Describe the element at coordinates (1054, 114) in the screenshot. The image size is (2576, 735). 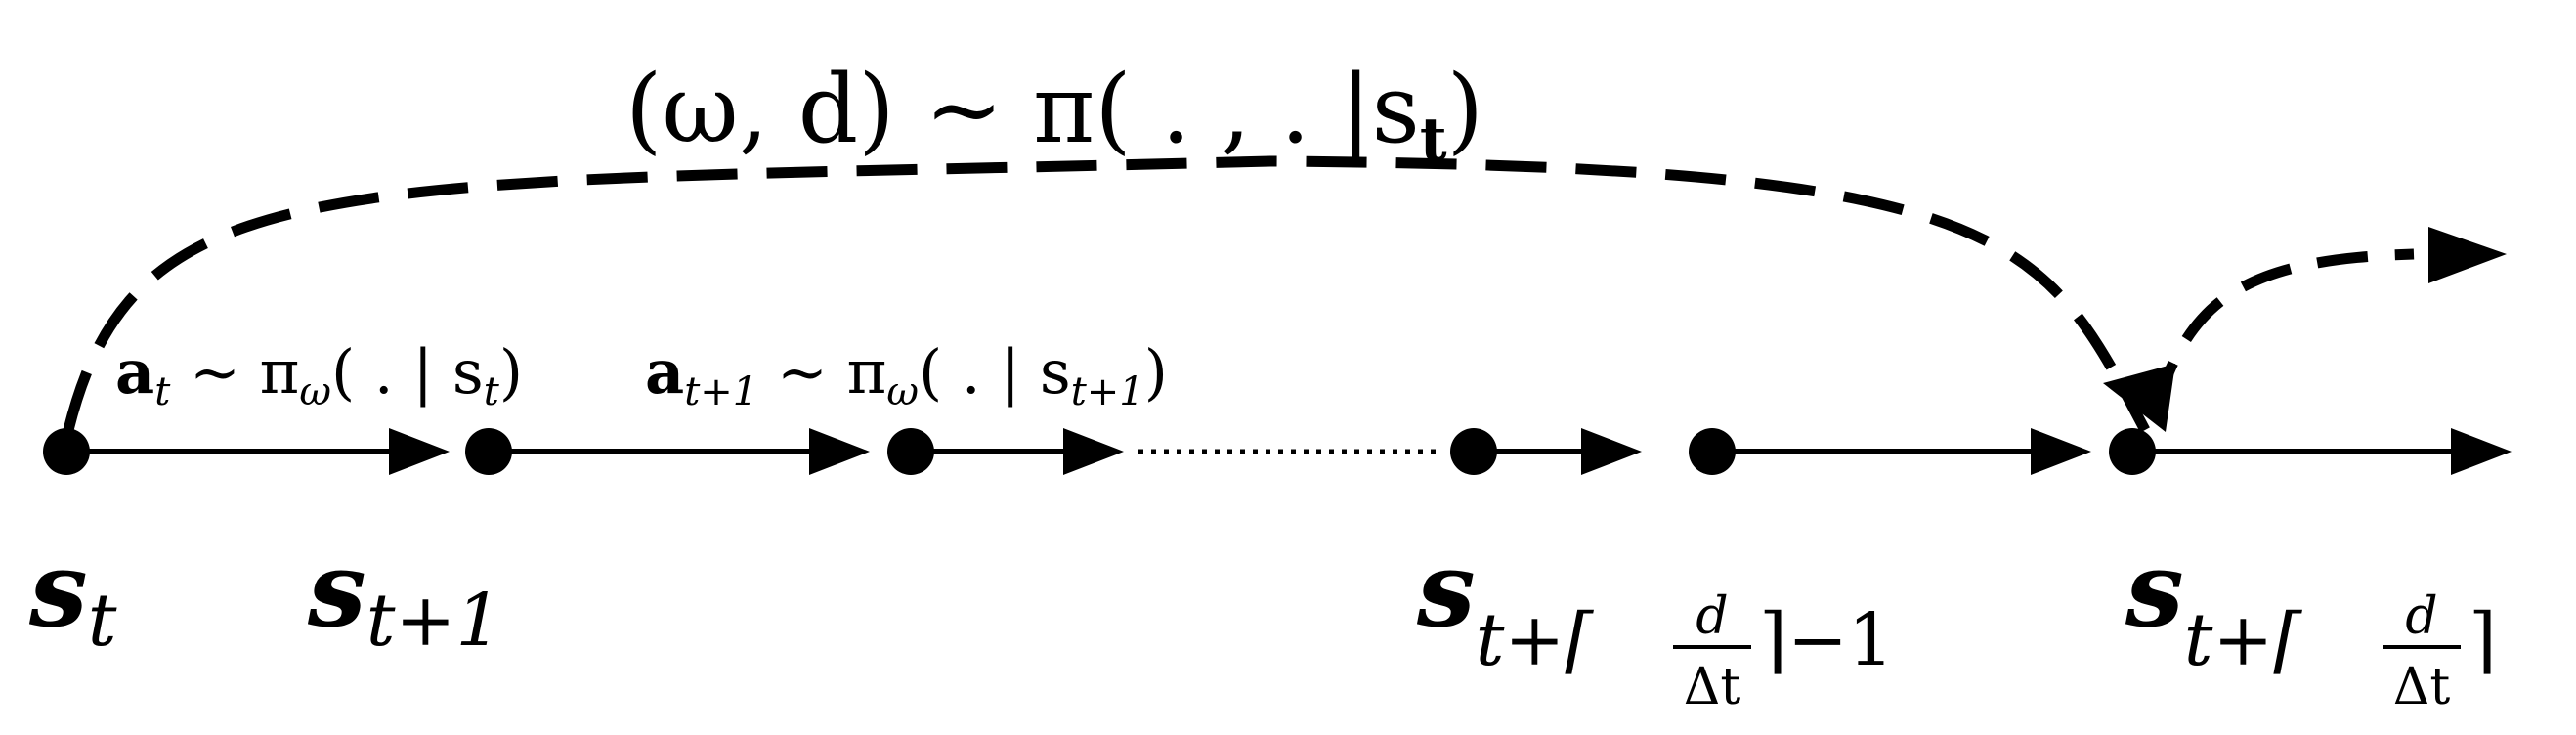
I see `policy-label: (ω, d) ~ π( . , . |st)` at that location.